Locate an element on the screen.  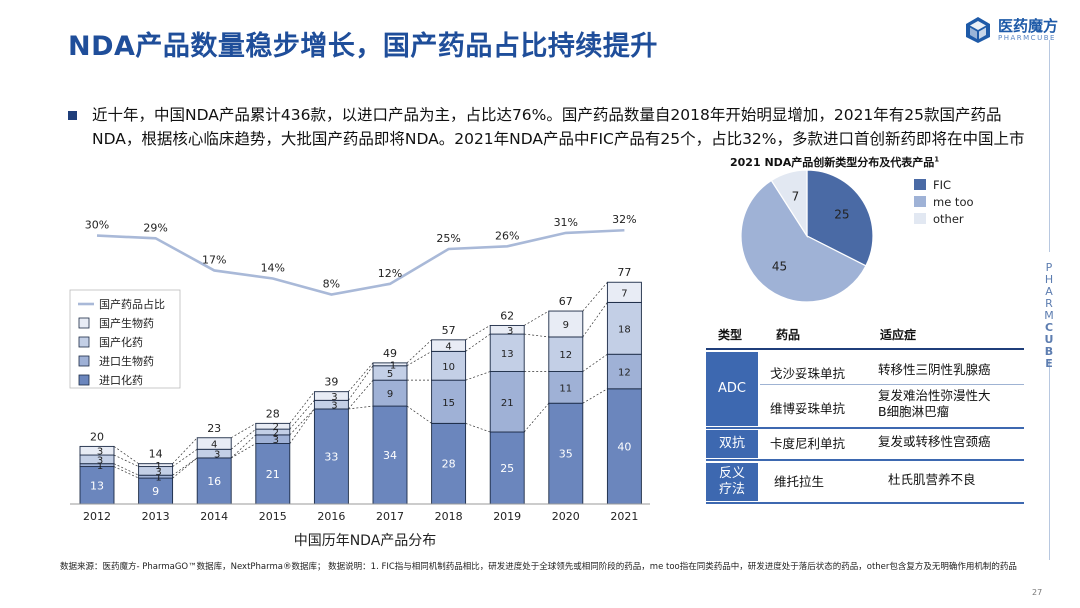
legend-label: 进口生物药 is located at coordinates (126, 361).